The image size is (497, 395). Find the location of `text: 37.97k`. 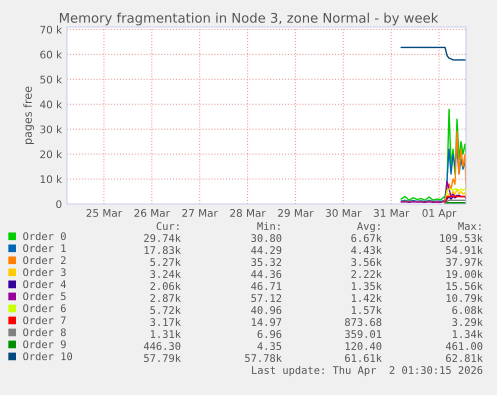

text: 37.97k is located at coordinates (464, 262).